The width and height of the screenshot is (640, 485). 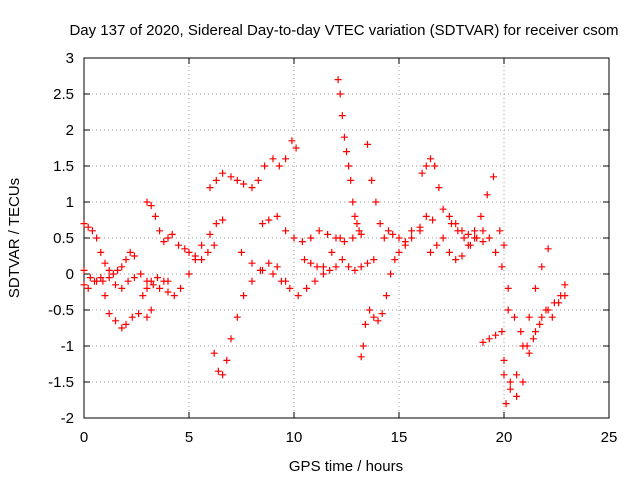 What do you see at coordinates (61, 382) in the screenshot?
I see `y-tick-label: -1.5` at bounding box center [61, 382].